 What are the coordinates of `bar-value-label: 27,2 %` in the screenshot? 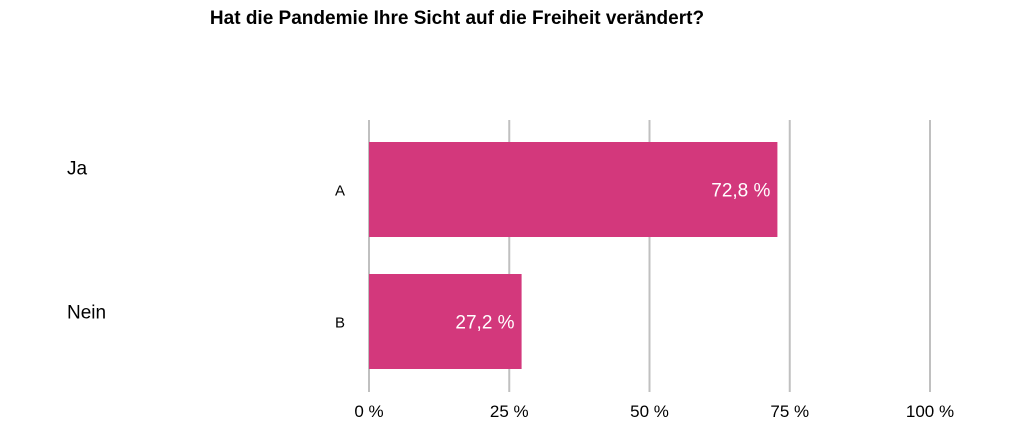 It's located at (484, 323).